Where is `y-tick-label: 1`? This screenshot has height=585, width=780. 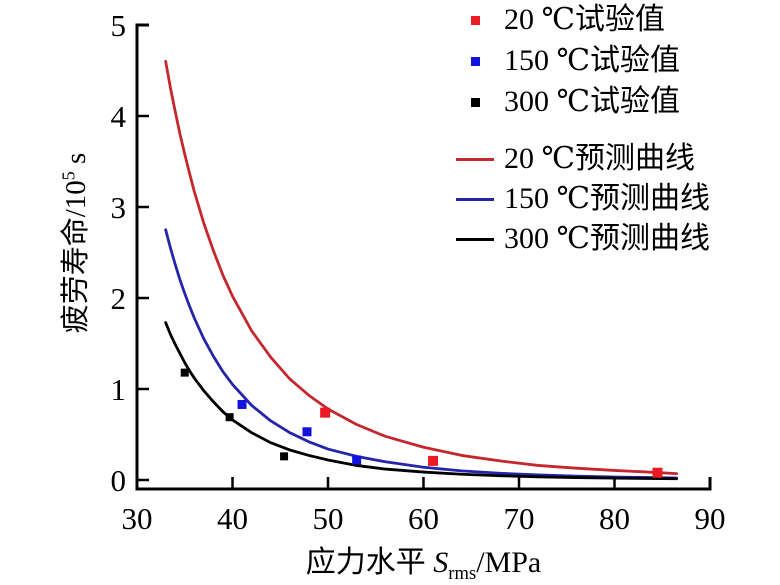
y-tick-label: 1 is located at coordinates (119, 389).